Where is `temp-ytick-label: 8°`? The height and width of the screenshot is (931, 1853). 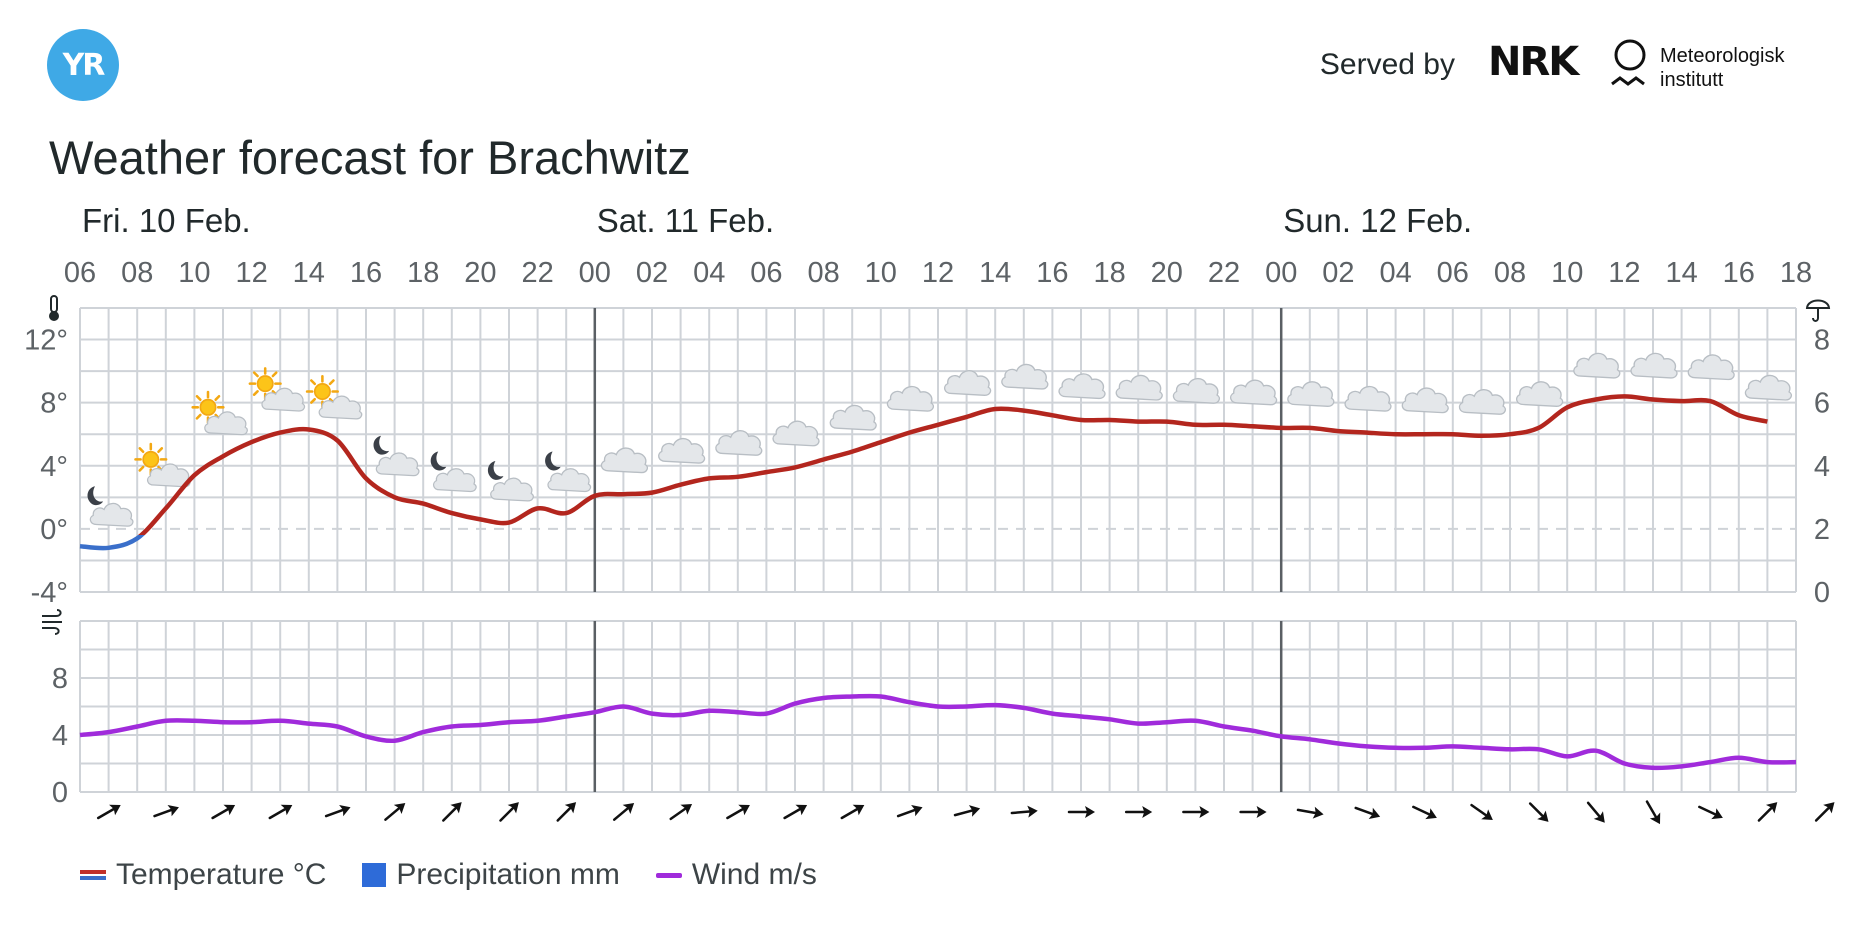
temp-ytick-label: 8° is located at coordinates (54, 404).